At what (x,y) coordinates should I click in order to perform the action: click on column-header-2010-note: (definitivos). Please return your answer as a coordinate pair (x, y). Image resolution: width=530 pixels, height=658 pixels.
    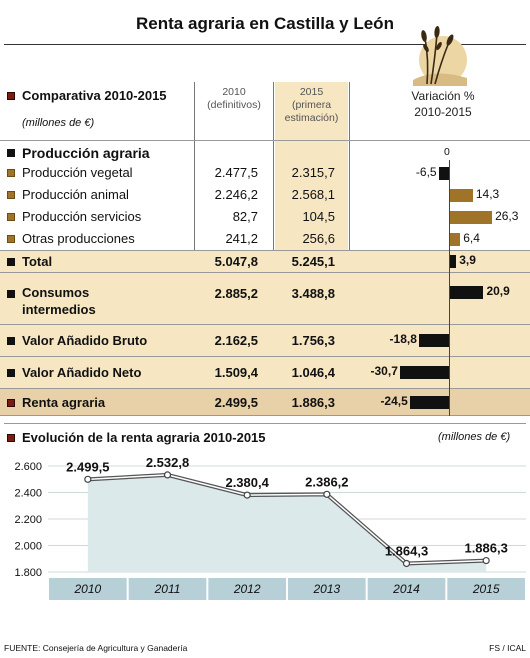
    Looking at the image, I should click on (234, 105).